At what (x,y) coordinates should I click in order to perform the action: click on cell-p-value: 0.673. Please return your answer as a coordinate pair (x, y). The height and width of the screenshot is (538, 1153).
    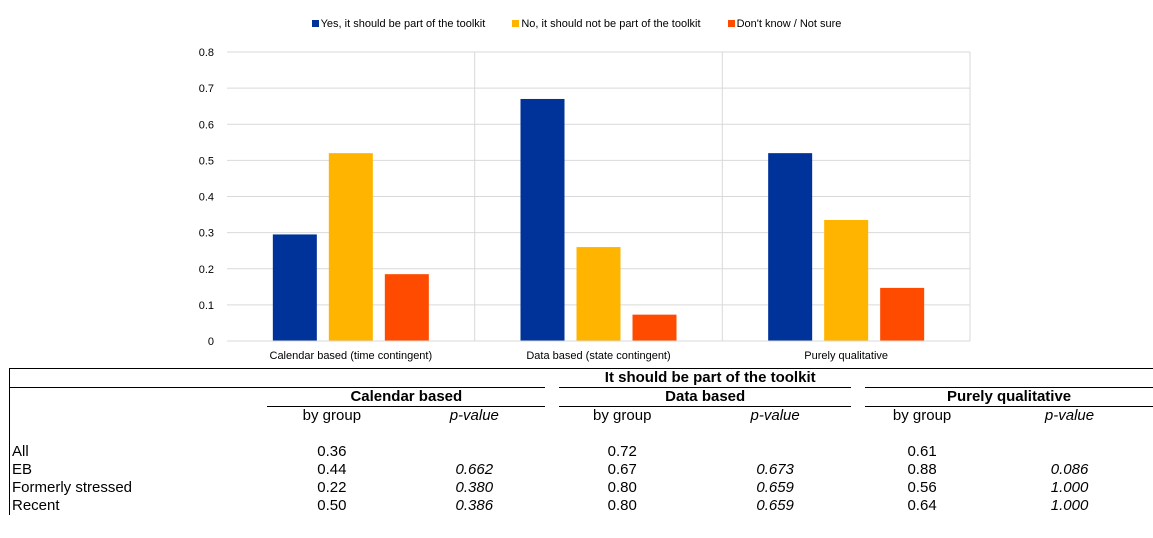
    Looking at the image, I should click on (775, 469).